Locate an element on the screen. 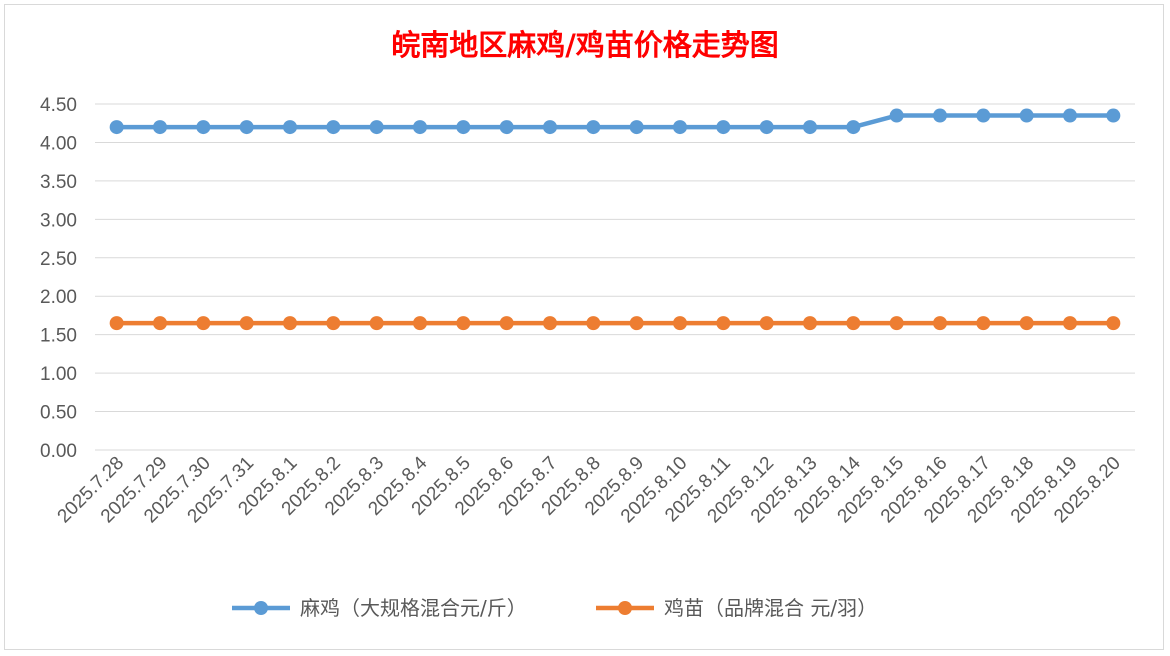  y-tick-label: 0.50 is located at coordinates (58, 413).